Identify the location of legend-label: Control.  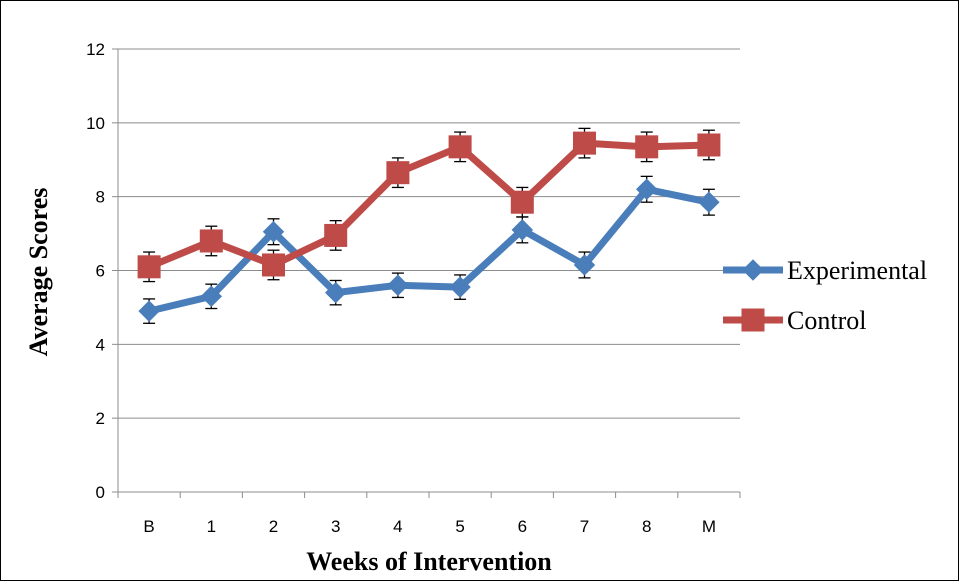
(826, 320).